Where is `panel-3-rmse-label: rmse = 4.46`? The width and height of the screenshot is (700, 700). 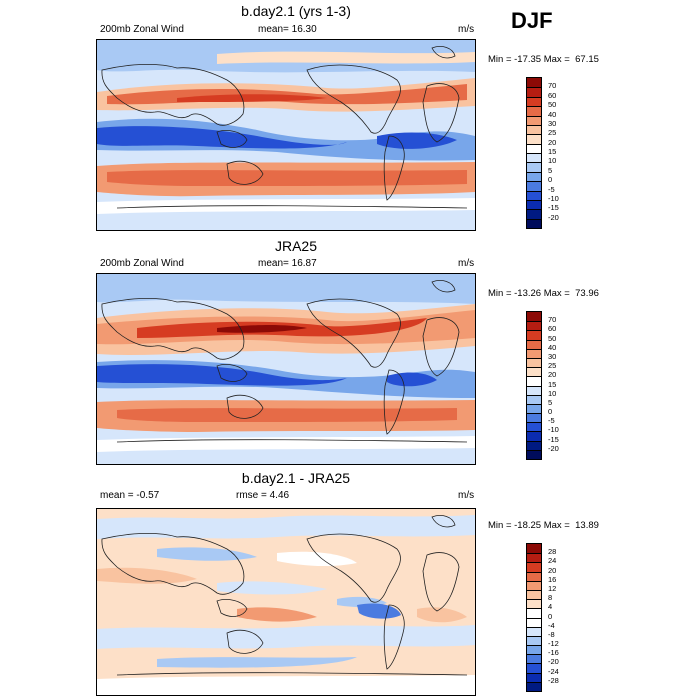 panel-3-rmse-label: rmse = 4.46 is located at coordinates (263, 495).